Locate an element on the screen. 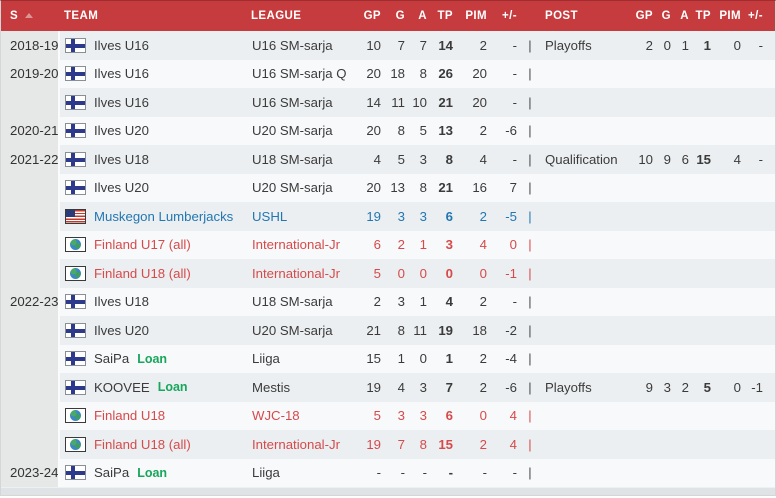 The height and width of the screenshot is (498, 776). team-link: Finland U18 is located at coordinates (130, 416).